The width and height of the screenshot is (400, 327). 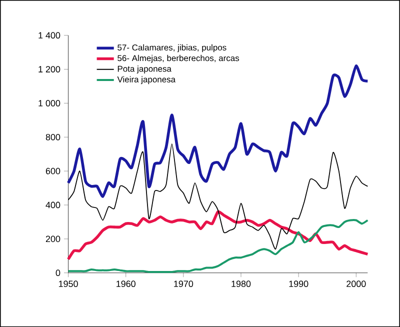 I want to click on legend-label: Pota japonesa, so click(x=145, y=69).